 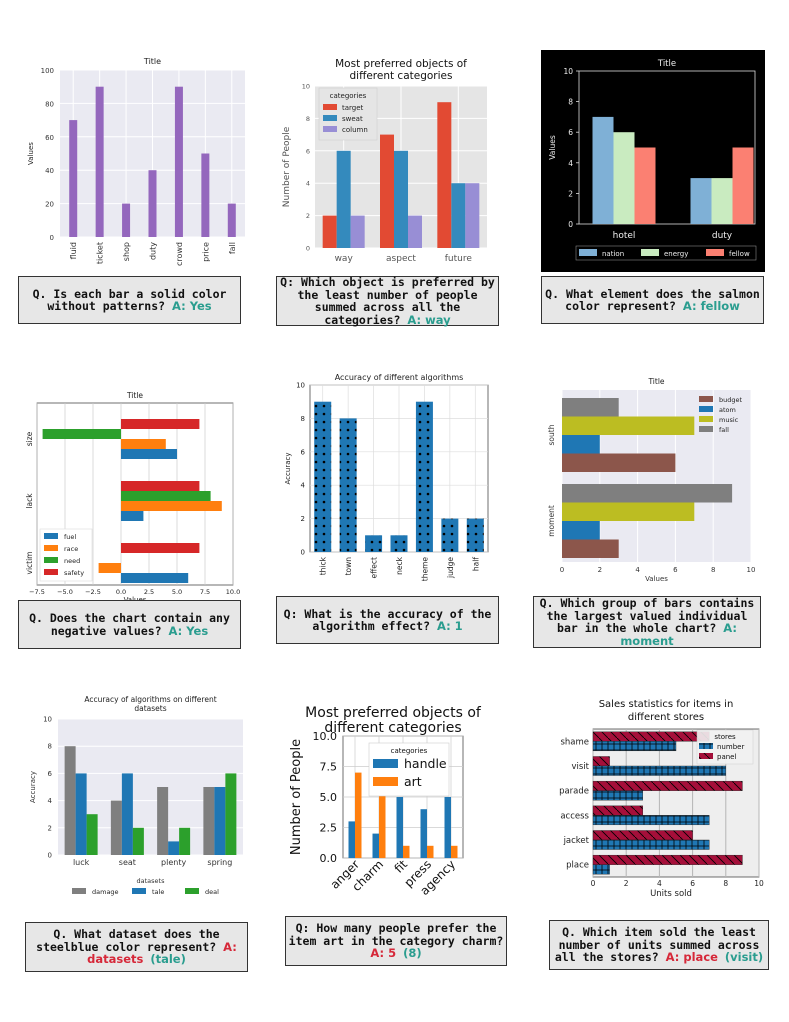 What do you see at coordinates (613, 254) in the screenshot?
I see `legend-label: nation` at bounding box center [613, 254].